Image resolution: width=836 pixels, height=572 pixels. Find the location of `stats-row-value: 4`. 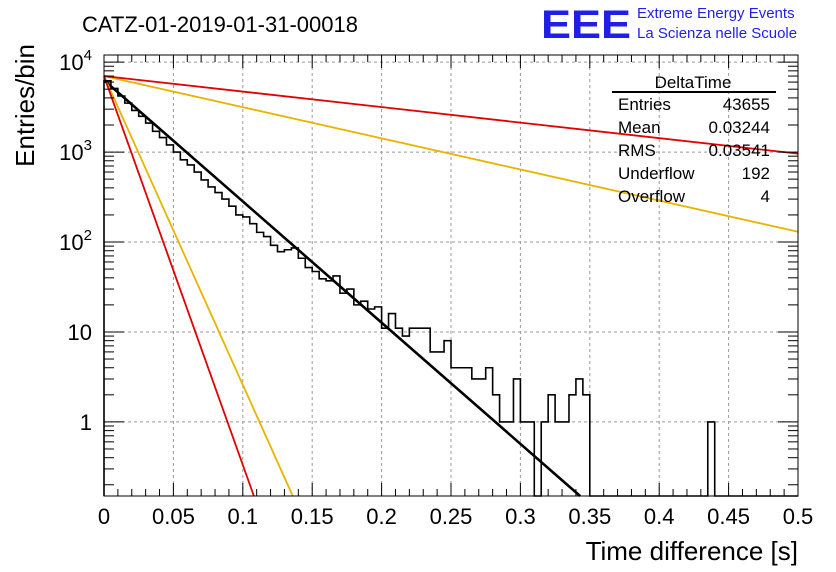

stats-row-value: 4 is located at coordinates (765, 196).